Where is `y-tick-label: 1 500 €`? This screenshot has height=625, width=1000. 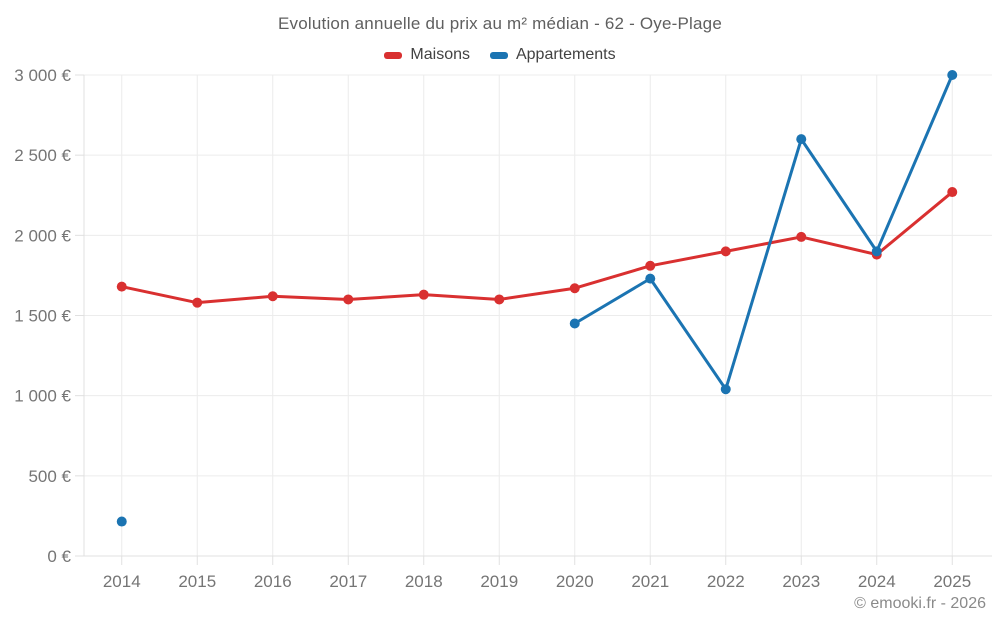
y-tick-label: 1 500 € is located at coordinates (42, 316).